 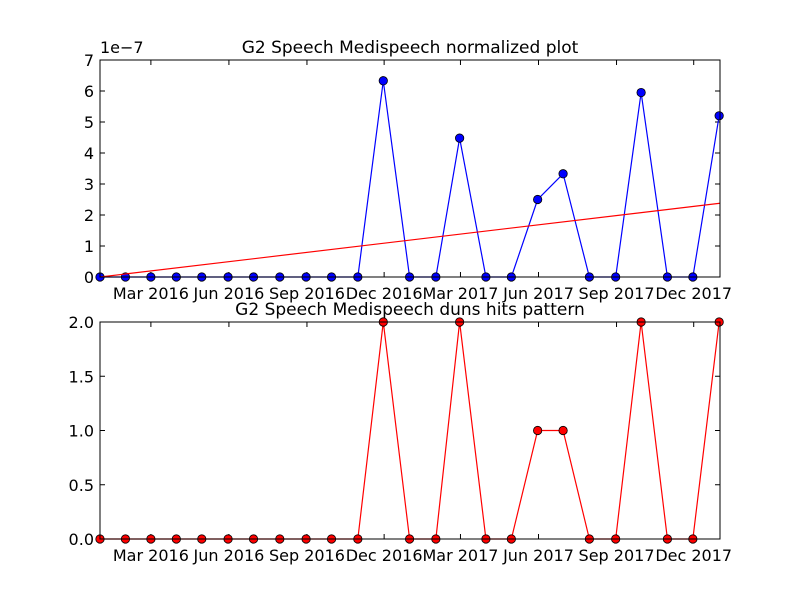 What do you see at coordinates (81, 322) in the screenshot?
I see `y-tick-label: 2.0` at bounding box center [81, 322].